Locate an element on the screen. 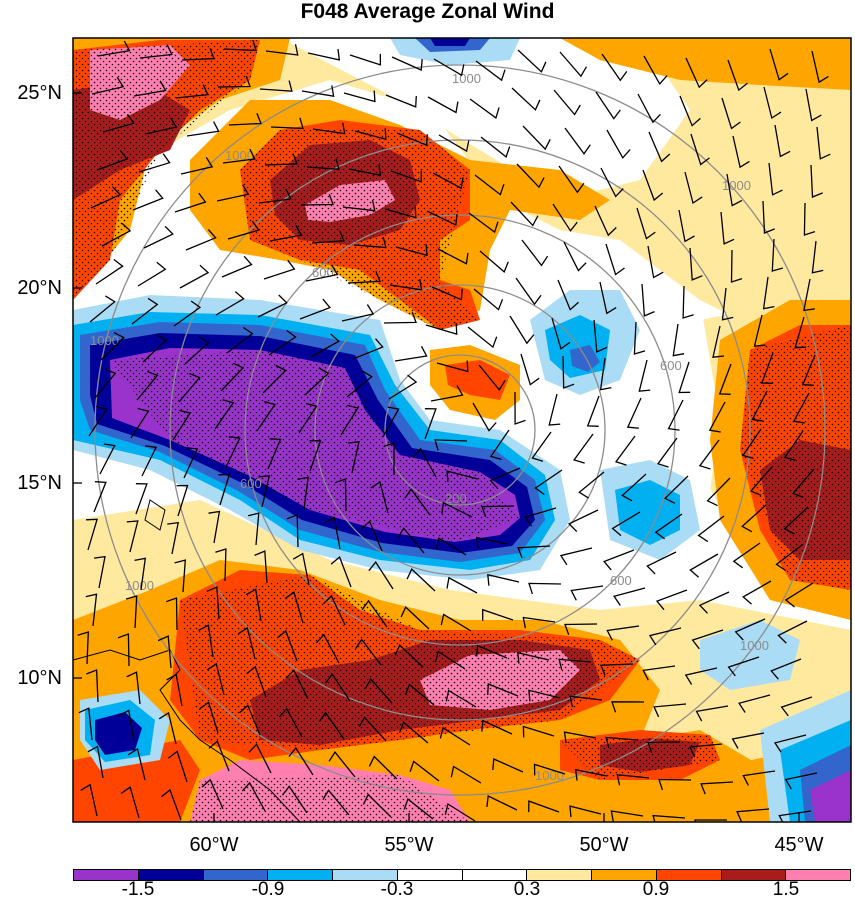  coastline is located at coordinates (187, 735).